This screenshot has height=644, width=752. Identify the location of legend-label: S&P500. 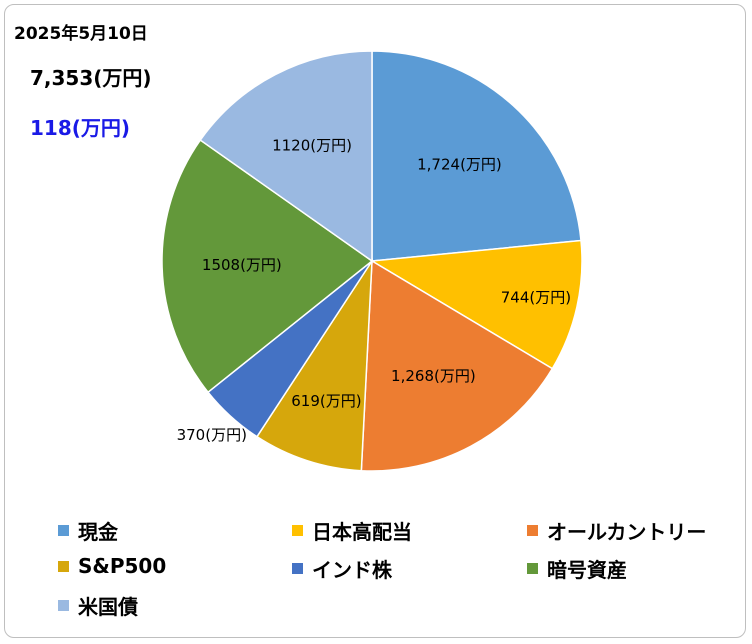
(122, 566).